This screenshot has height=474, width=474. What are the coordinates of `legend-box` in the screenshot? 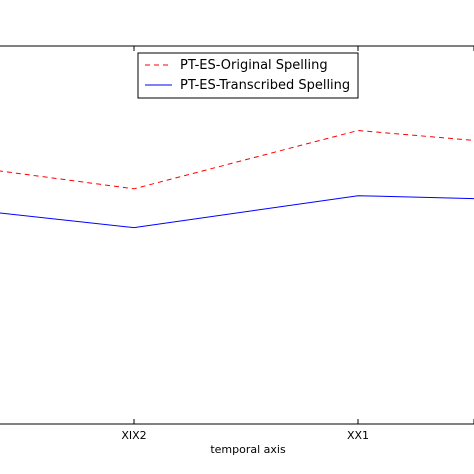 It's located at (248, 75).